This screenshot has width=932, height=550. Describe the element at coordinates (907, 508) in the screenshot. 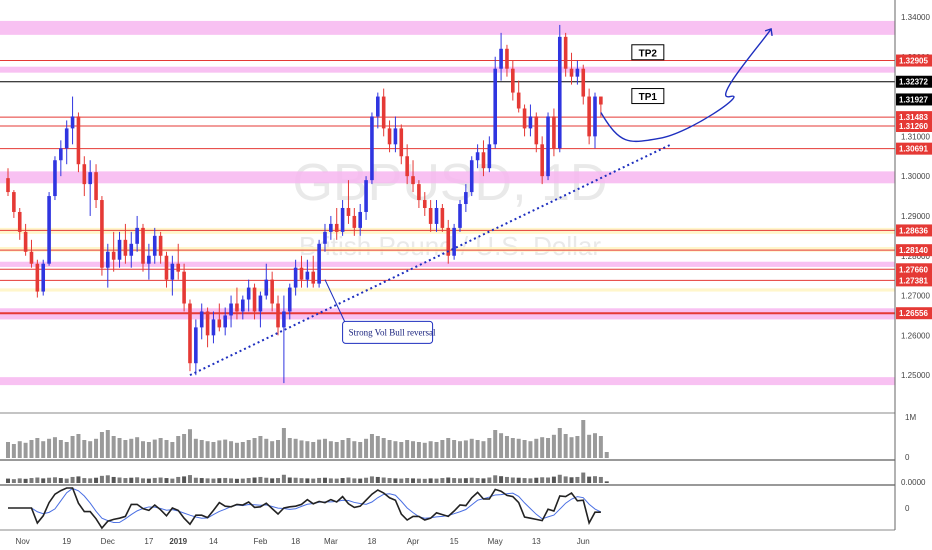

I see `oscillator-axis-label: 0` at that location.